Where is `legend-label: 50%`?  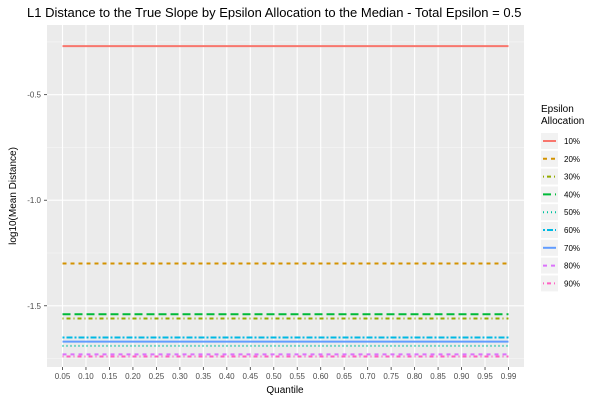
legend-label: 50% is located at coordinates (572, 212).